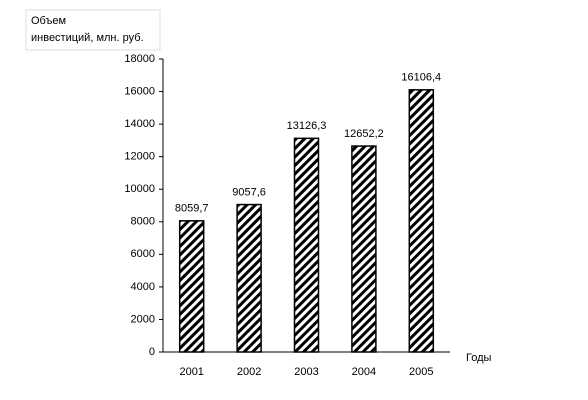  Describe the element at coordinates (421, 372) in the screenshot. I see `x-tick-label: 2005` at that location.